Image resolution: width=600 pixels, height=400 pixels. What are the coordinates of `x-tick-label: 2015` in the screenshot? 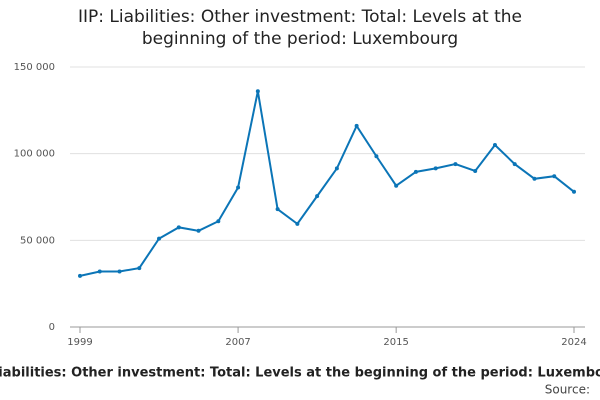 It's located at (395, 342).